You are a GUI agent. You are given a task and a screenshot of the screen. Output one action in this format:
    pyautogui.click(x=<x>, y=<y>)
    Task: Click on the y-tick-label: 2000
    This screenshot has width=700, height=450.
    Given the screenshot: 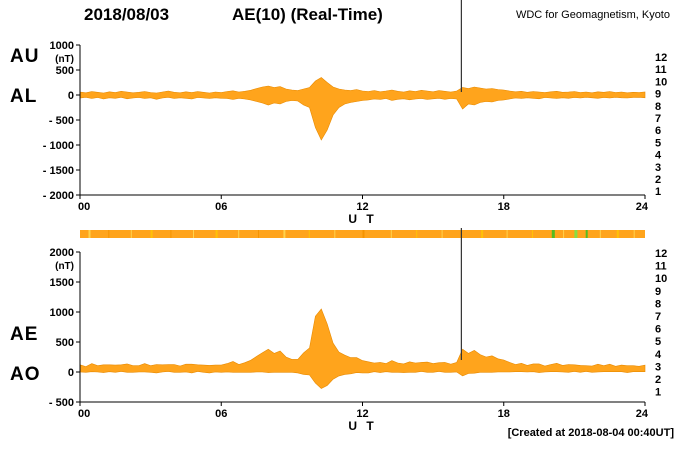 What is the action you would take?
    pyautogui.click(x=62, y=253)
    